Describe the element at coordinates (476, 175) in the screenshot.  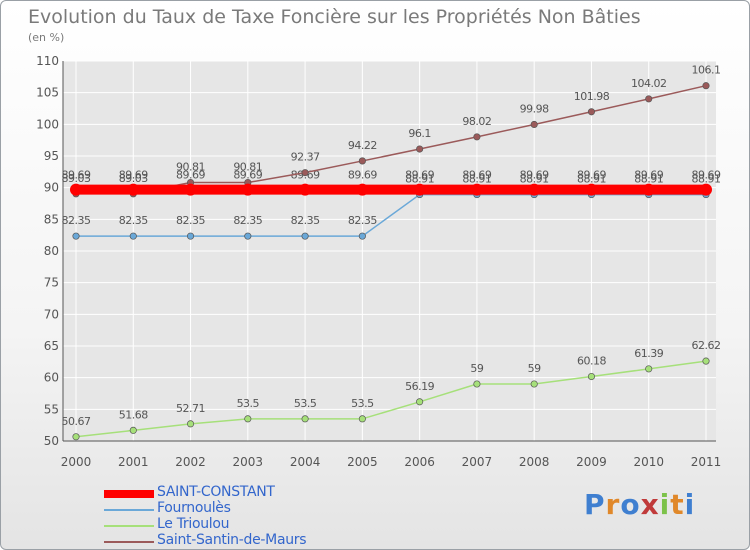
I see `data-label-saint-constant-2007: 89.69` at that location.